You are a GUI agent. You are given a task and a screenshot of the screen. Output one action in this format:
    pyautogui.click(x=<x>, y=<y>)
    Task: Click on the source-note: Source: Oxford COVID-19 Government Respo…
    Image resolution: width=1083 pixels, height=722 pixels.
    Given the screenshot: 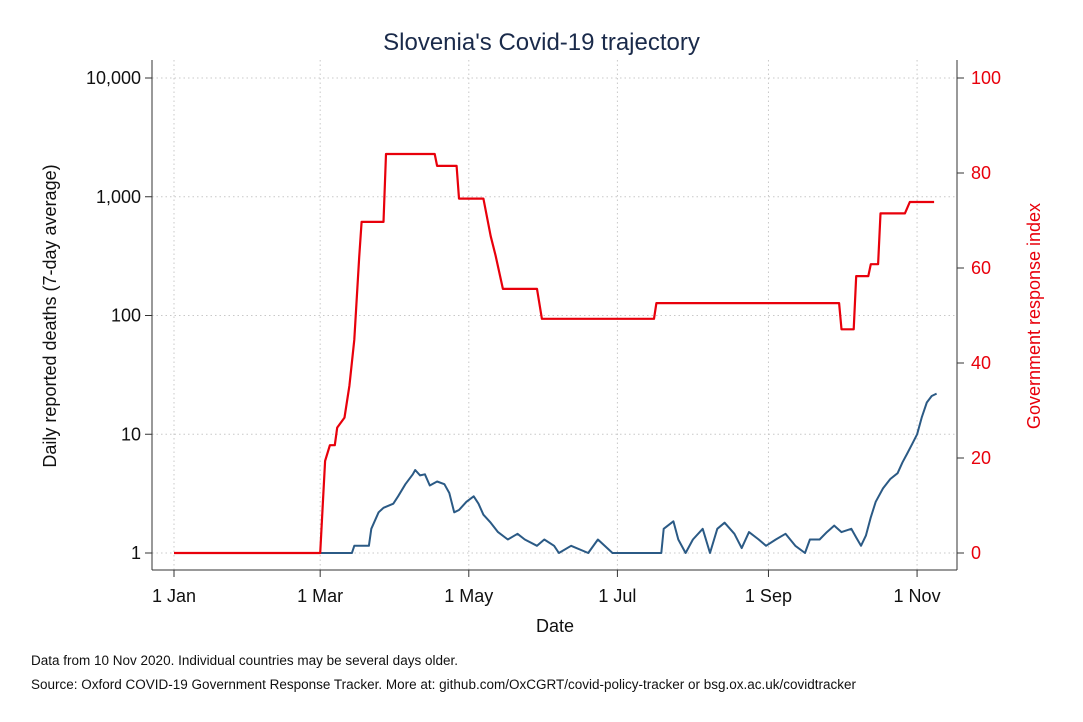 What is the action you would take?
    pyautogui.click(x=444, y=684)
    